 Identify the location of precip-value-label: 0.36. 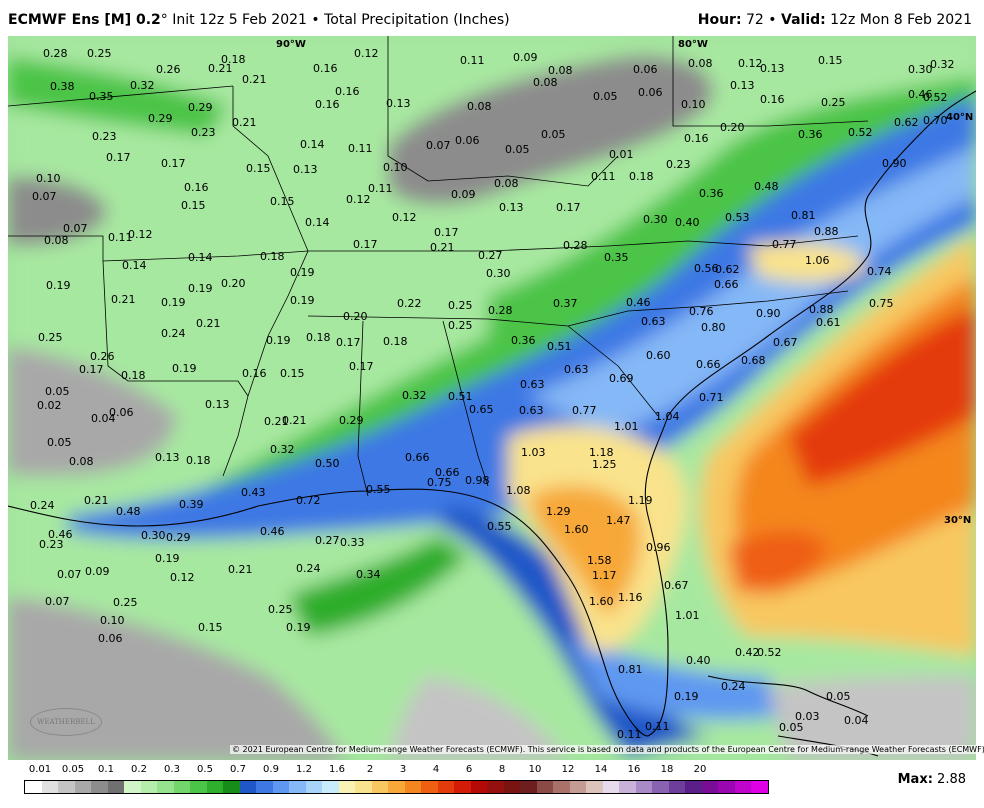
(711, 193).